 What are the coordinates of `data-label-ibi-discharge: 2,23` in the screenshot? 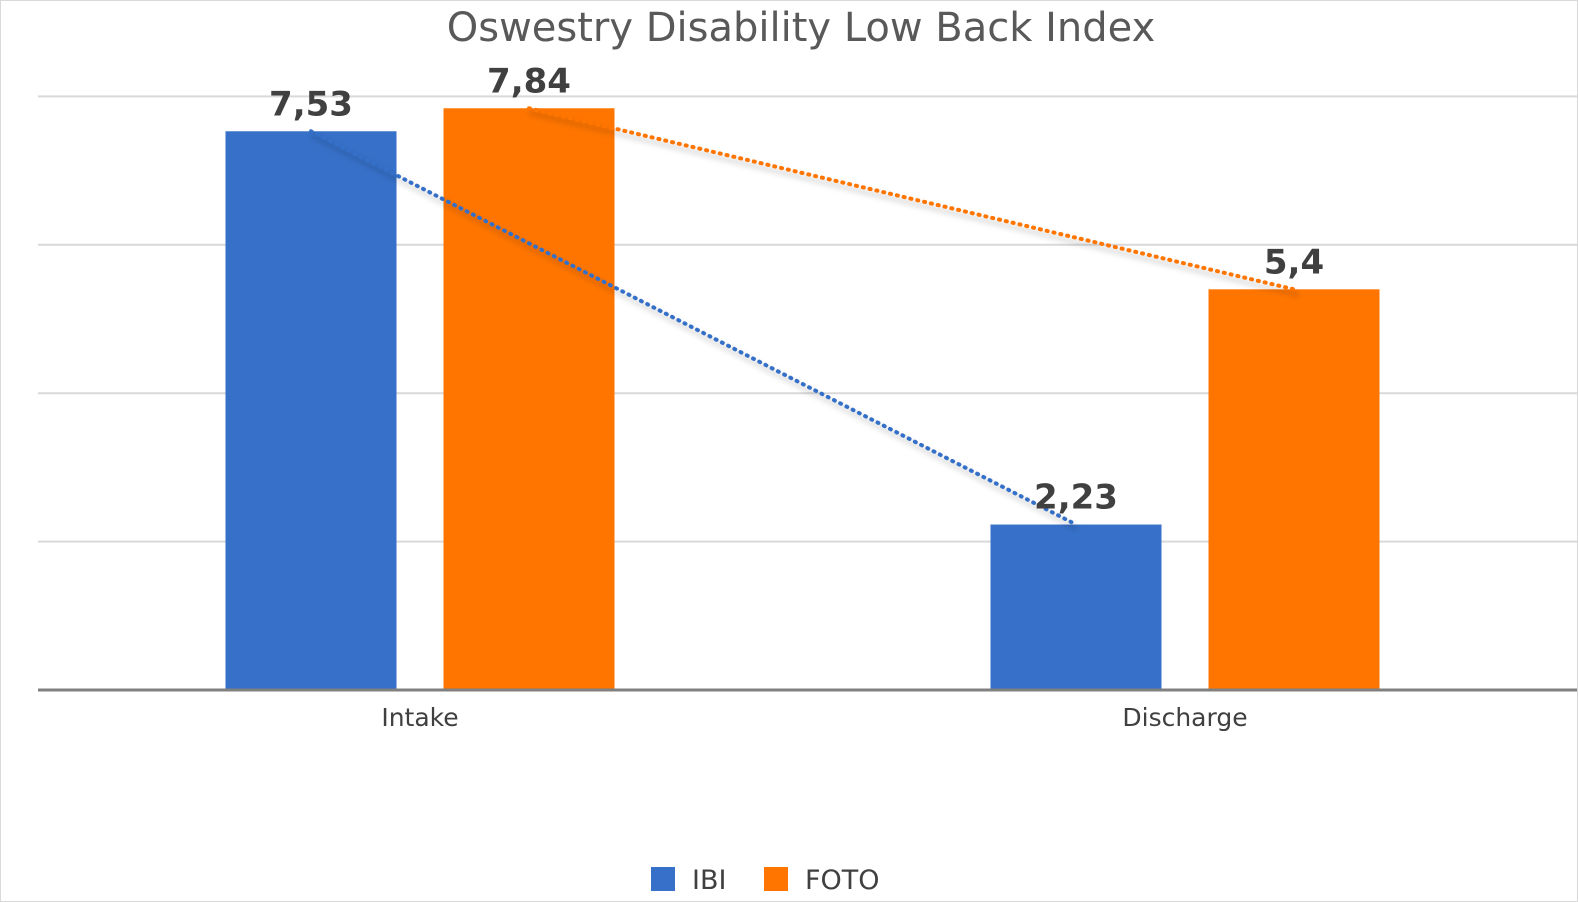 It's located at (1076, 498).